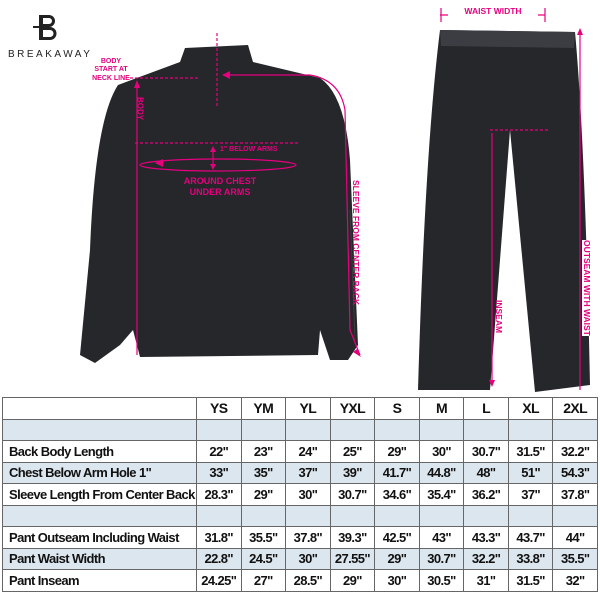 This screenshot has height=600, width=600. Describe the element at coordinates (587, 288) in the screenshot. I see `annotation-outseam: OUTSEAM WITH WAIST` at that location.